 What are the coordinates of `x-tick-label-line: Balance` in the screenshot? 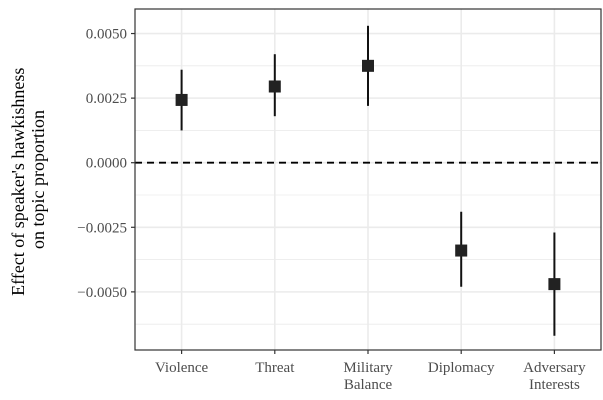 It's located at (368, 385).